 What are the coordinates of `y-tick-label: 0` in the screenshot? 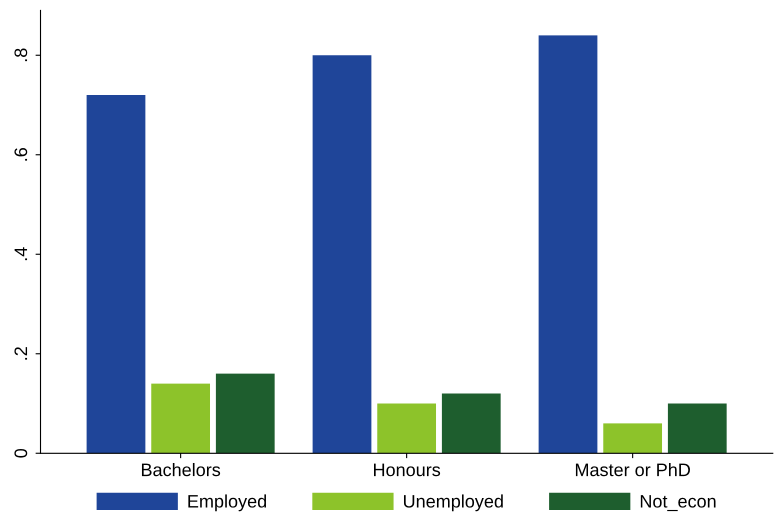 It's located at (21, 453).